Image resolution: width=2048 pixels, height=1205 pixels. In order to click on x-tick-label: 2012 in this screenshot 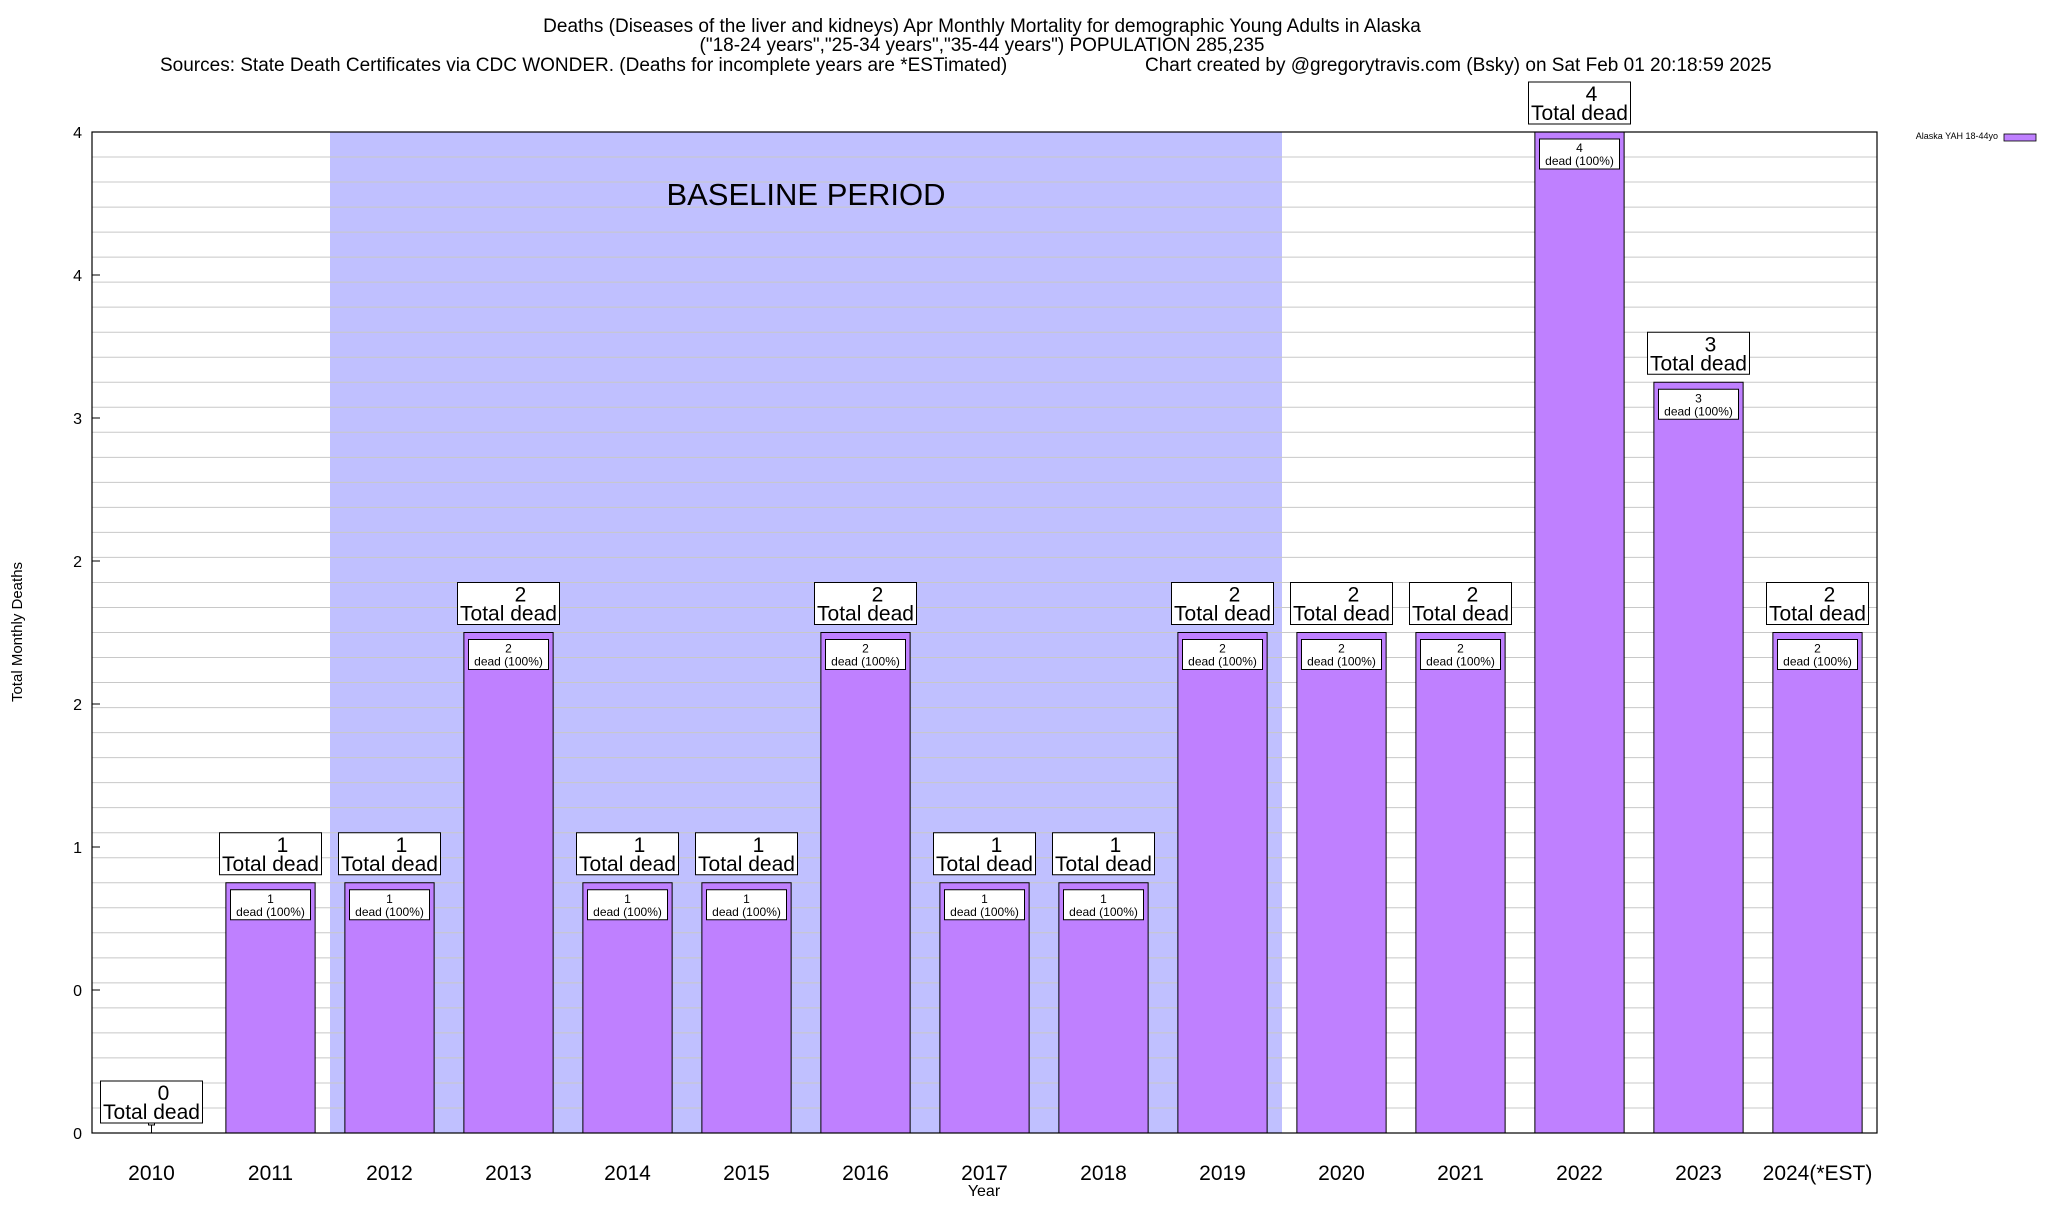, I will do `click(389, 1173)`.